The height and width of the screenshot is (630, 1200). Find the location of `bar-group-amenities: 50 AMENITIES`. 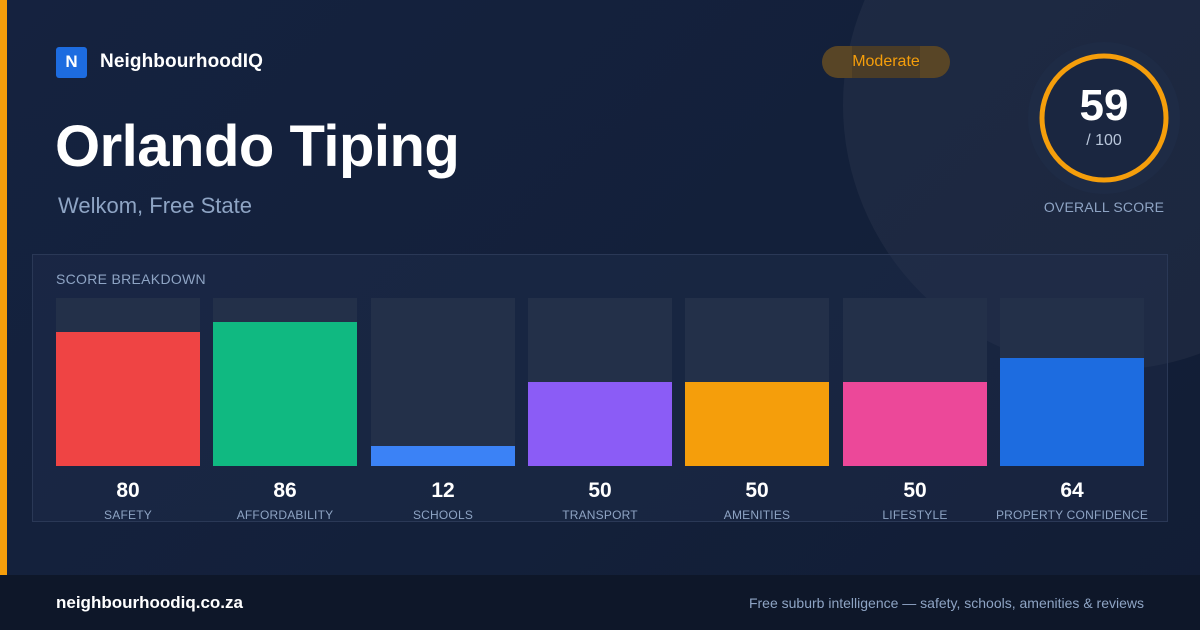

bar-group-amenities: 50 AMENITIES is located at coordinates (757, 411).